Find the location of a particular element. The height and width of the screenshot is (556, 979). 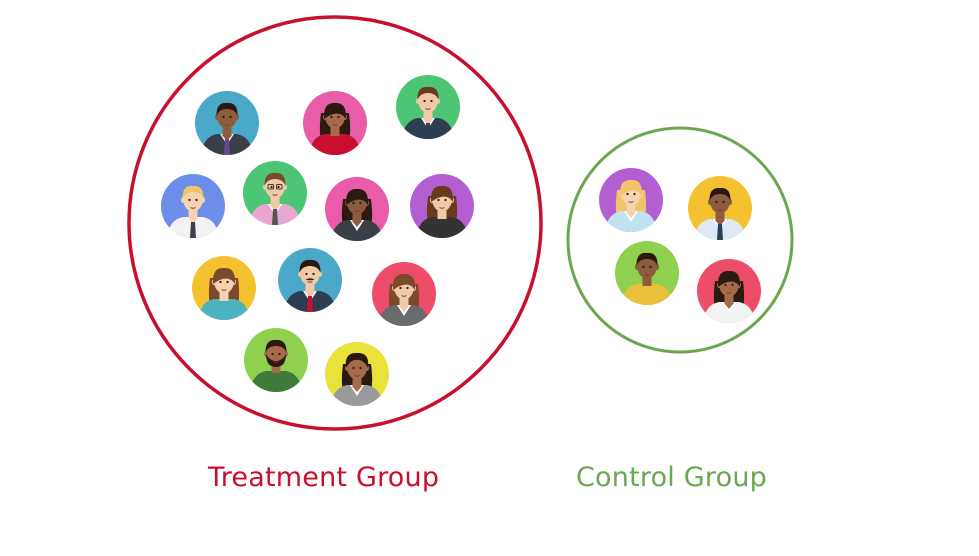

control-group-label: Control Group is located at coordinates (671, 477).